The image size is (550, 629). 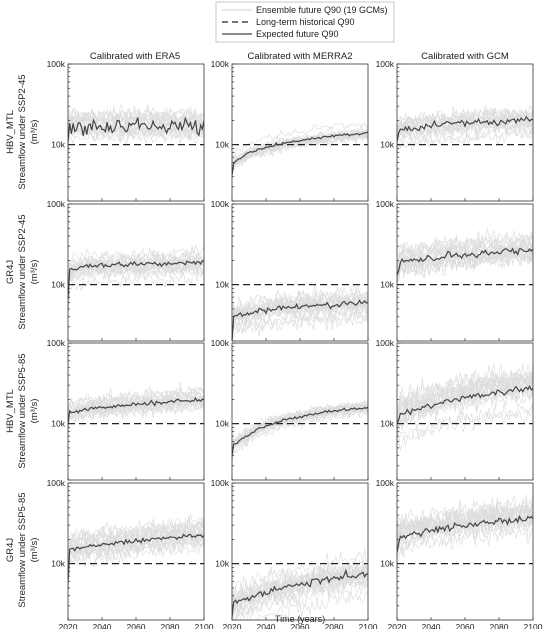 I want to click on column-title-era5: Calibrated with ERA5, so click(x=135, y=56).